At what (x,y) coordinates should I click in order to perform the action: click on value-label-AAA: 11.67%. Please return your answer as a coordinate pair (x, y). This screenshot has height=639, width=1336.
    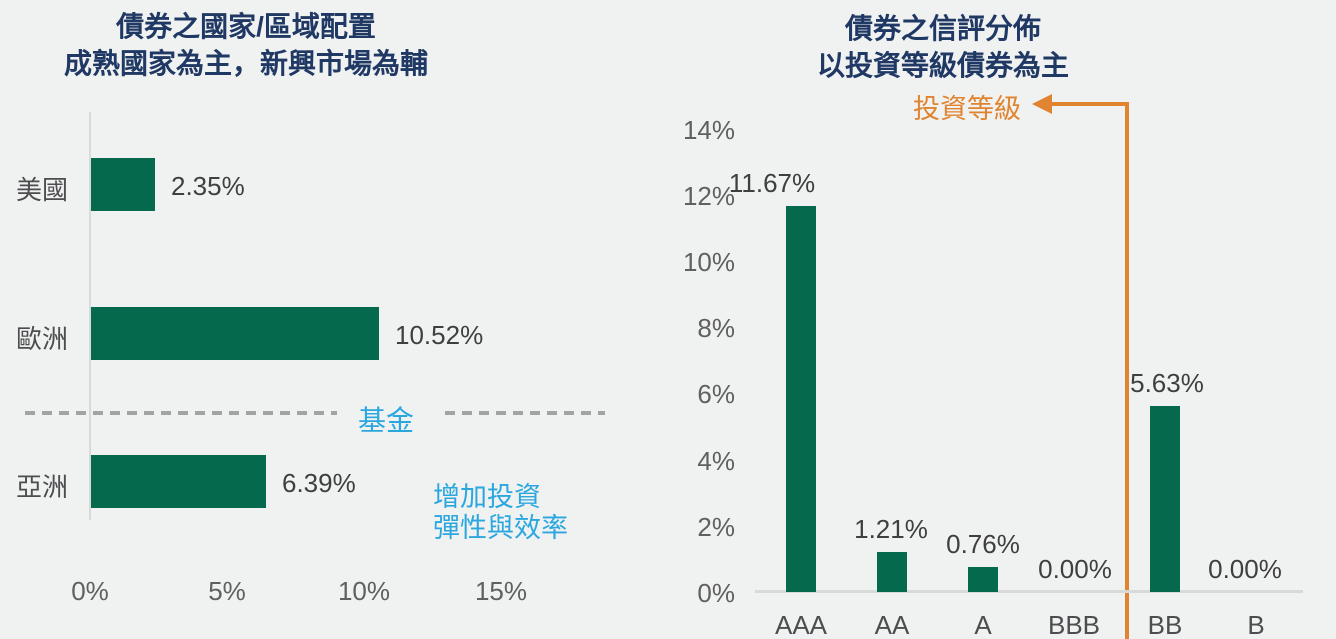
    Looking at the image, I should click on (772, 183).